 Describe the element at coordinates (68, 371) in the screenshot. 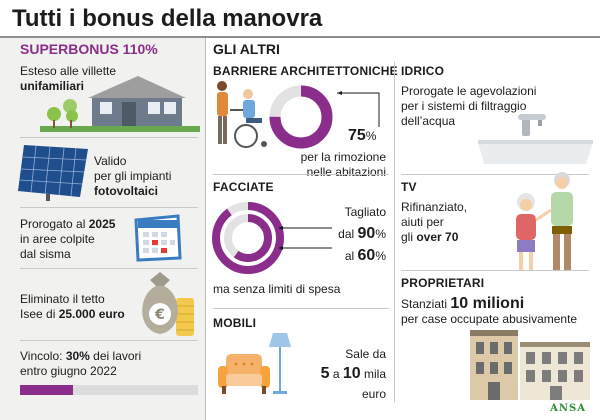

I see `vincolo-line2: entro giugno 2022` at that location.